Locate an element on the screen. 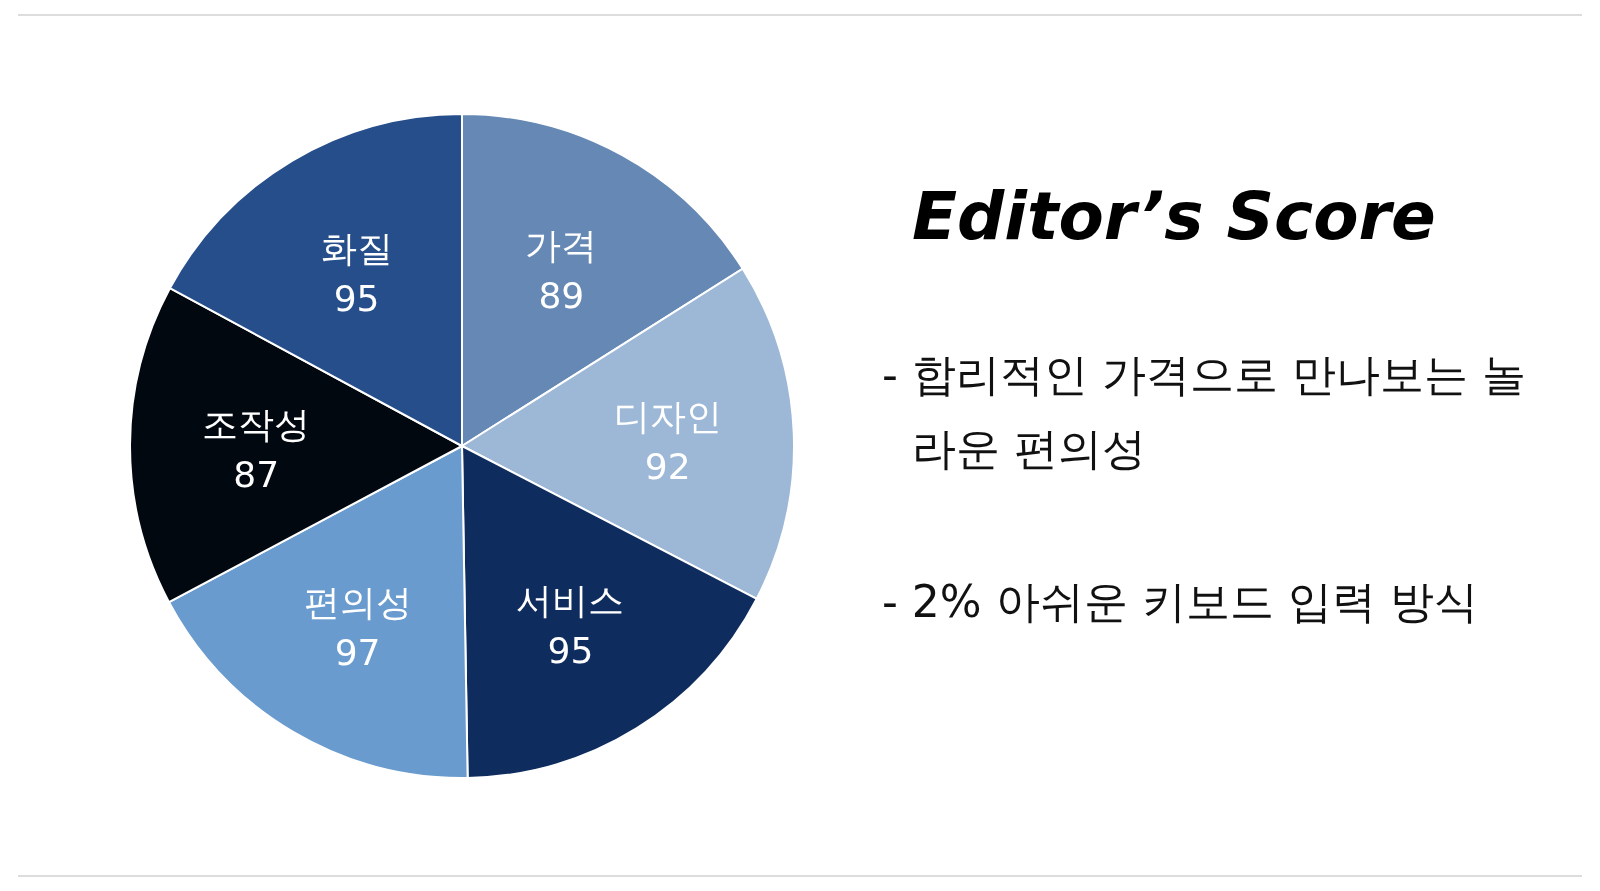 The height and width of the screenshot is (891, 1600). text: - 합리적인 가격으로 만나보는 놀라운 편의성 is located at coordinates (1204, 412).